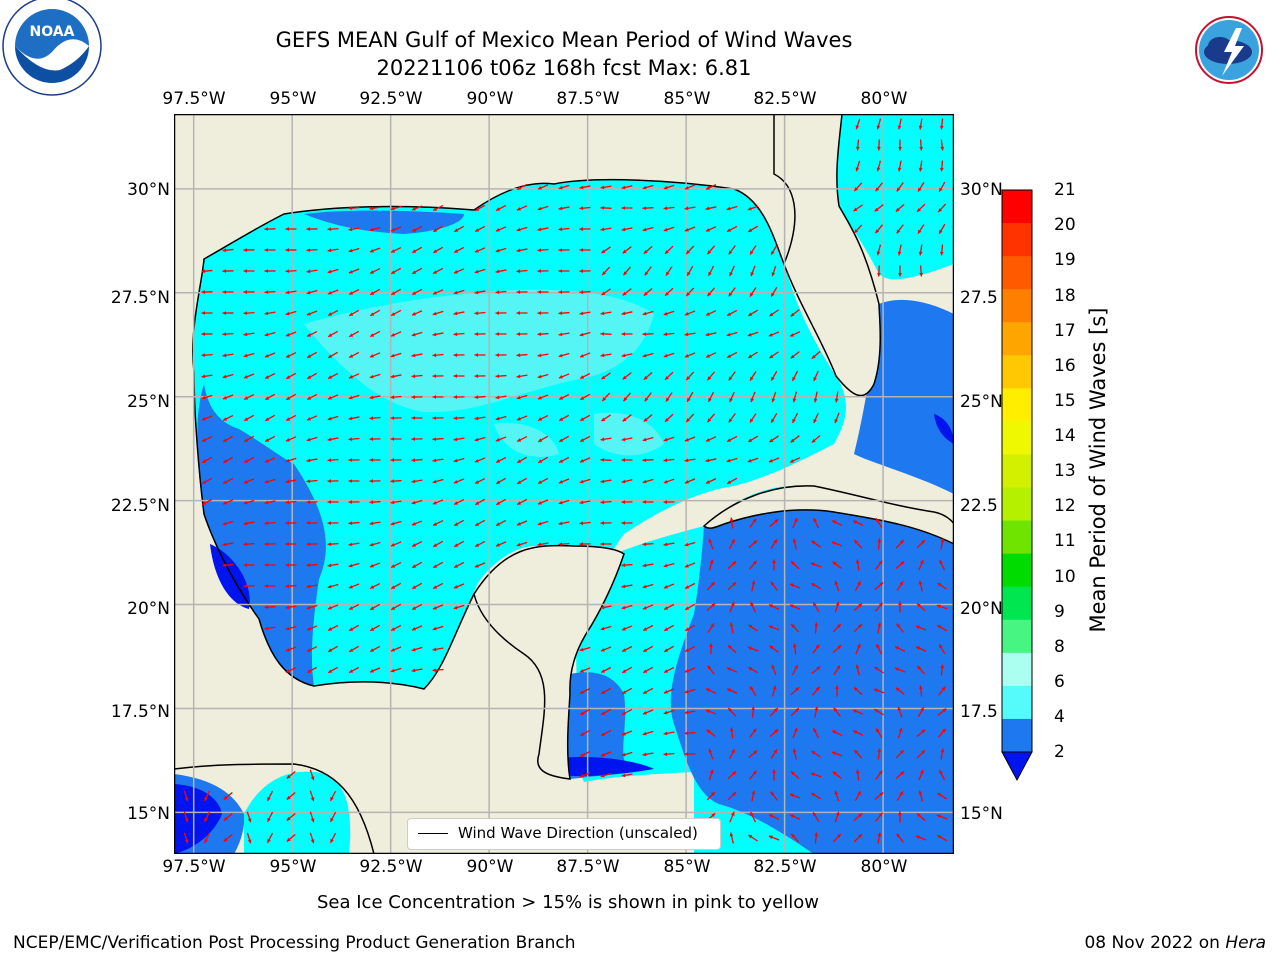 The image size is (1280, 960). I want to click on colorbar-tick: 10, so click(1065, 577).